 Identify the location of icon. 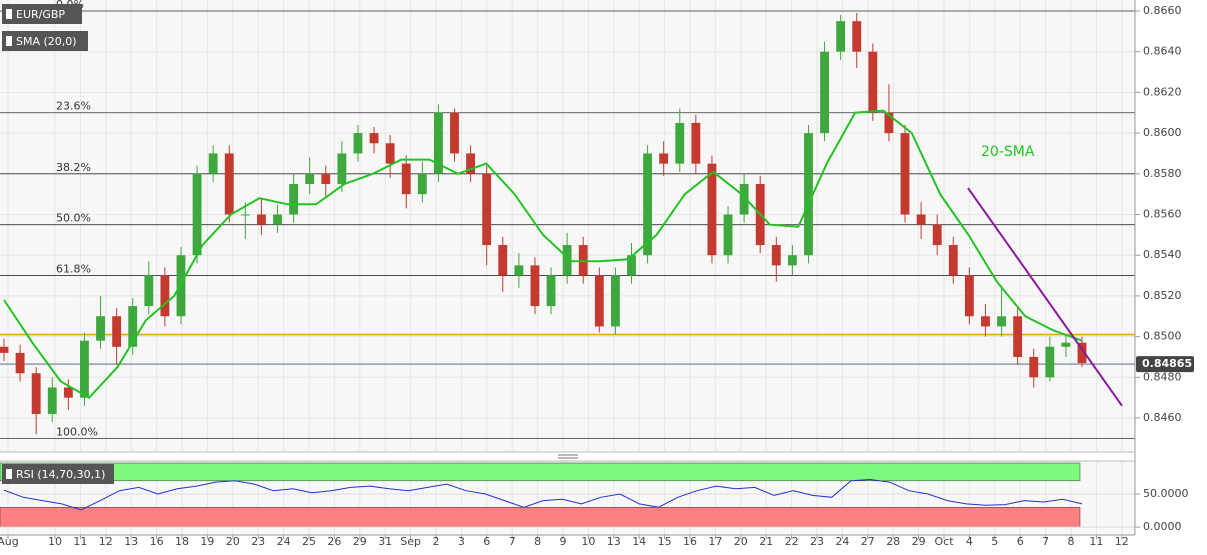
(9, 474).